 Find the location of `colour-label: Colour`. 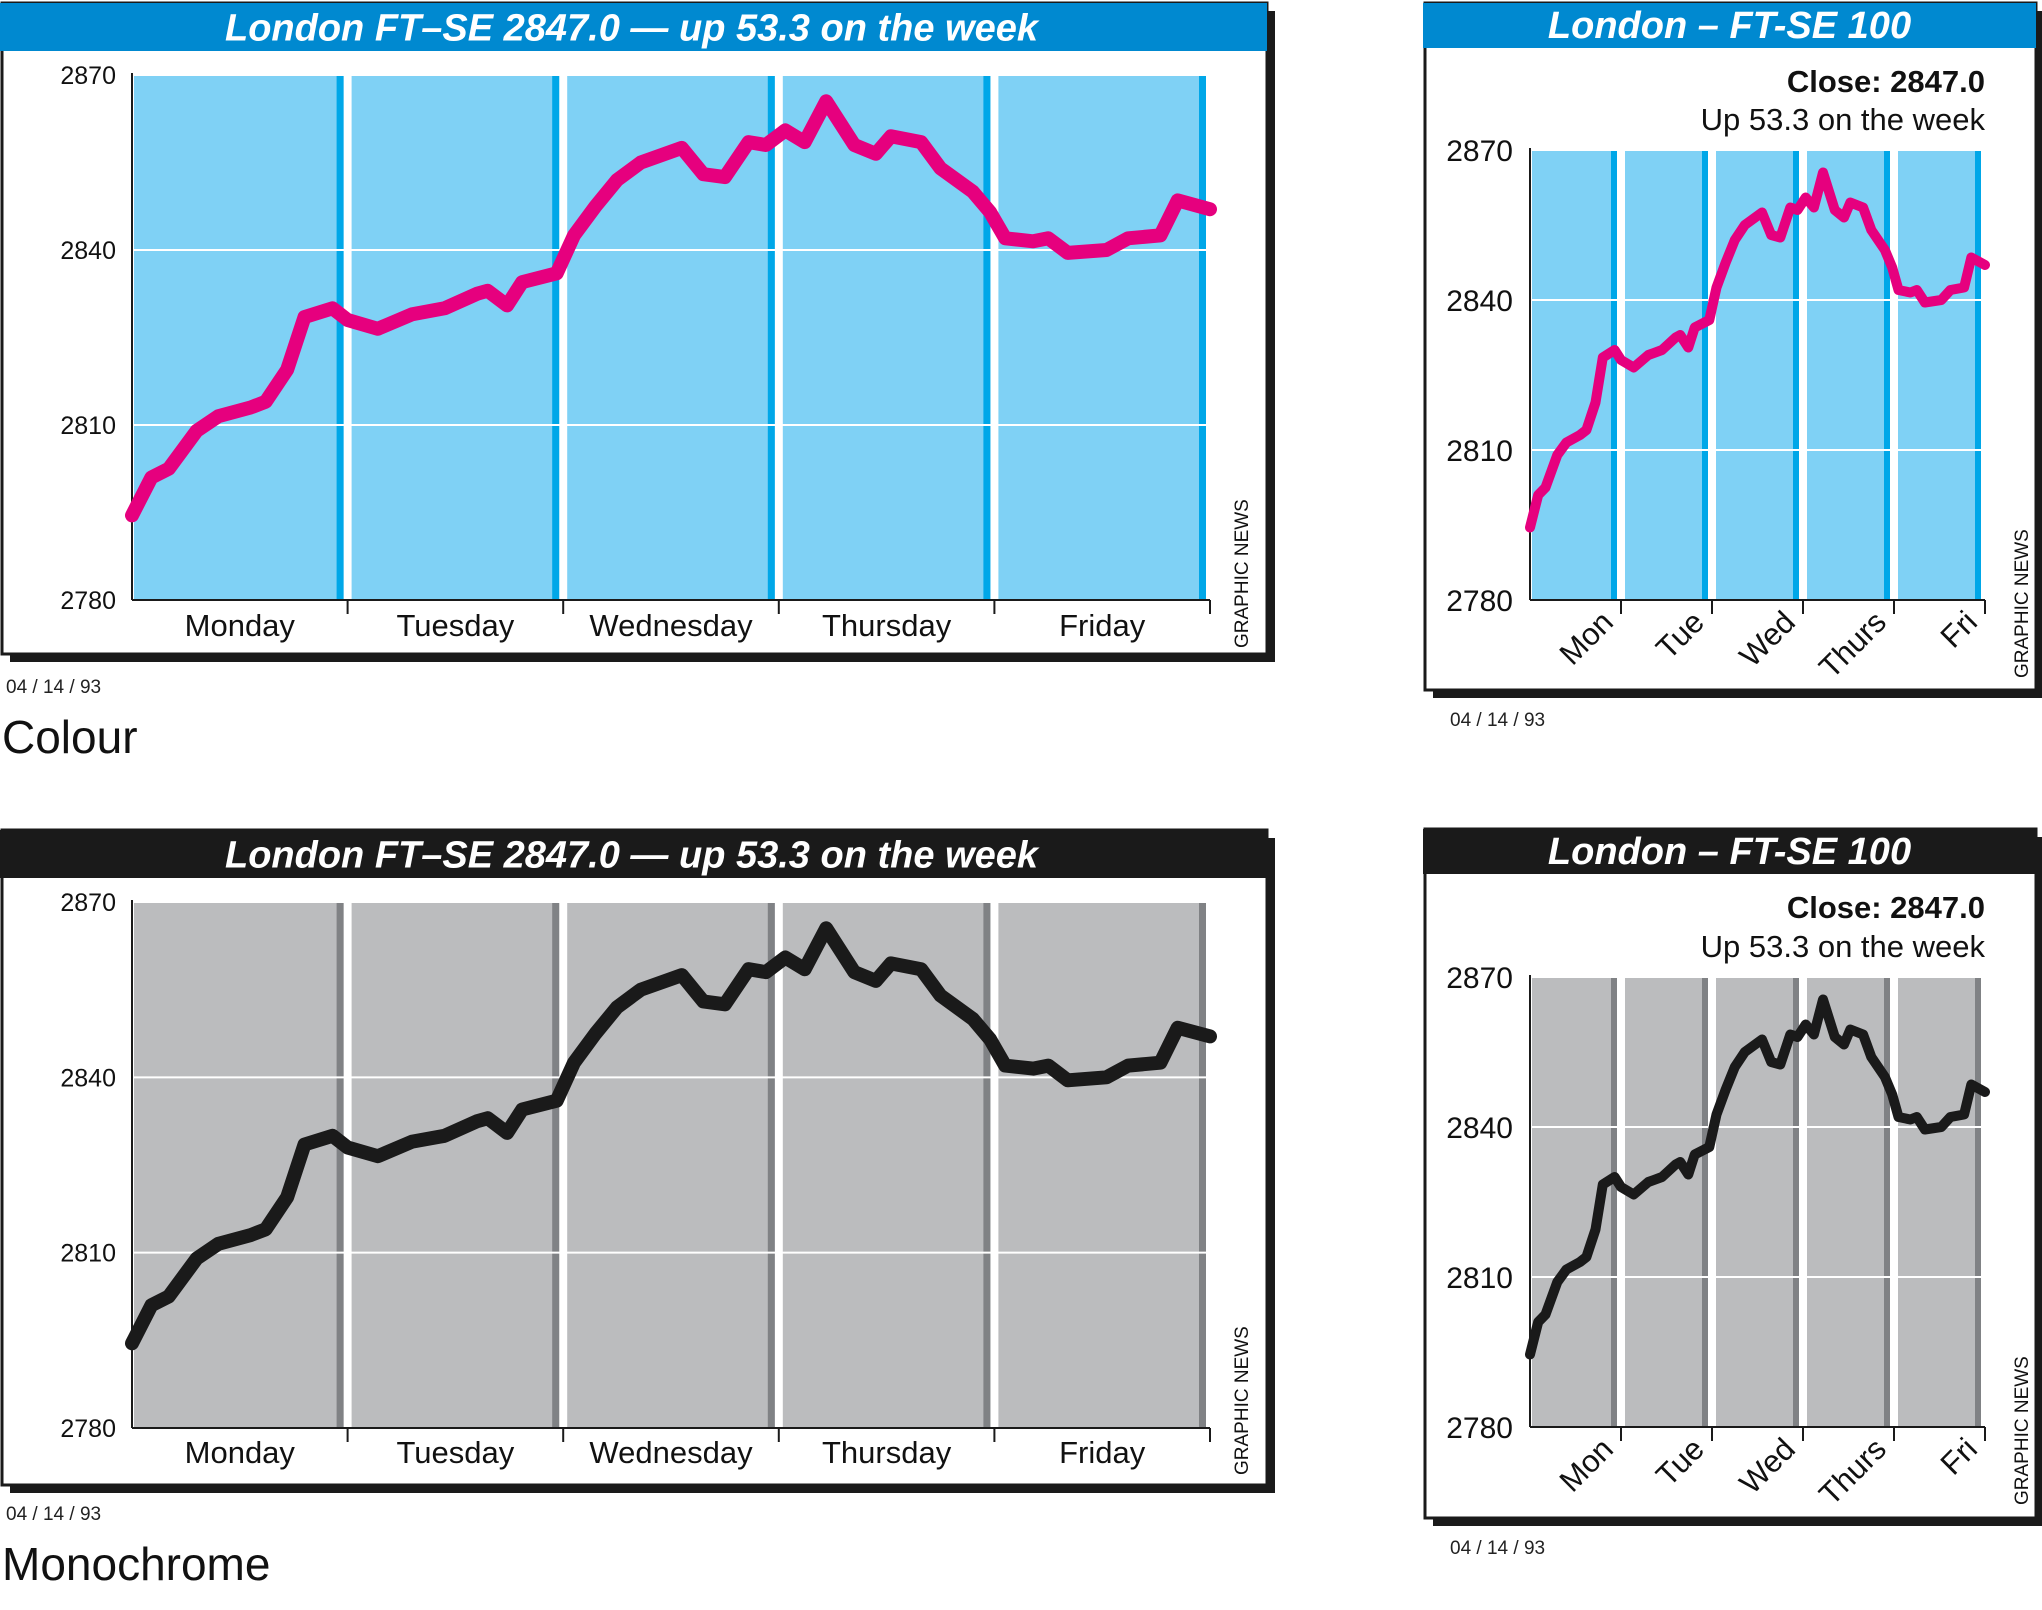

colour-label: Colour is located at coordinates (70, 737).